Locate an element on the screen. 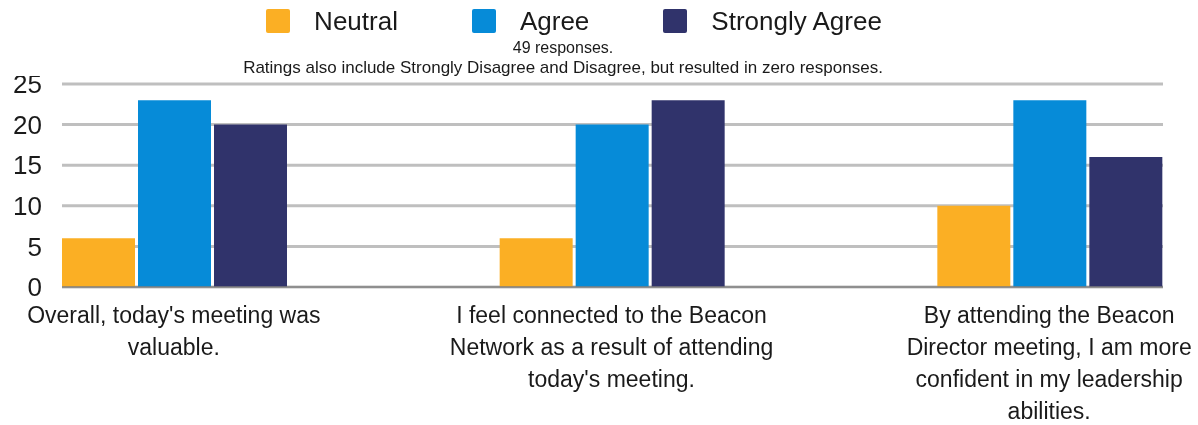 This screenshot has height=425, width=1198. x-tick-label: I feel connected to the Beacon Network as a result of attending today's meeting. is located at coordinates (611, 347).